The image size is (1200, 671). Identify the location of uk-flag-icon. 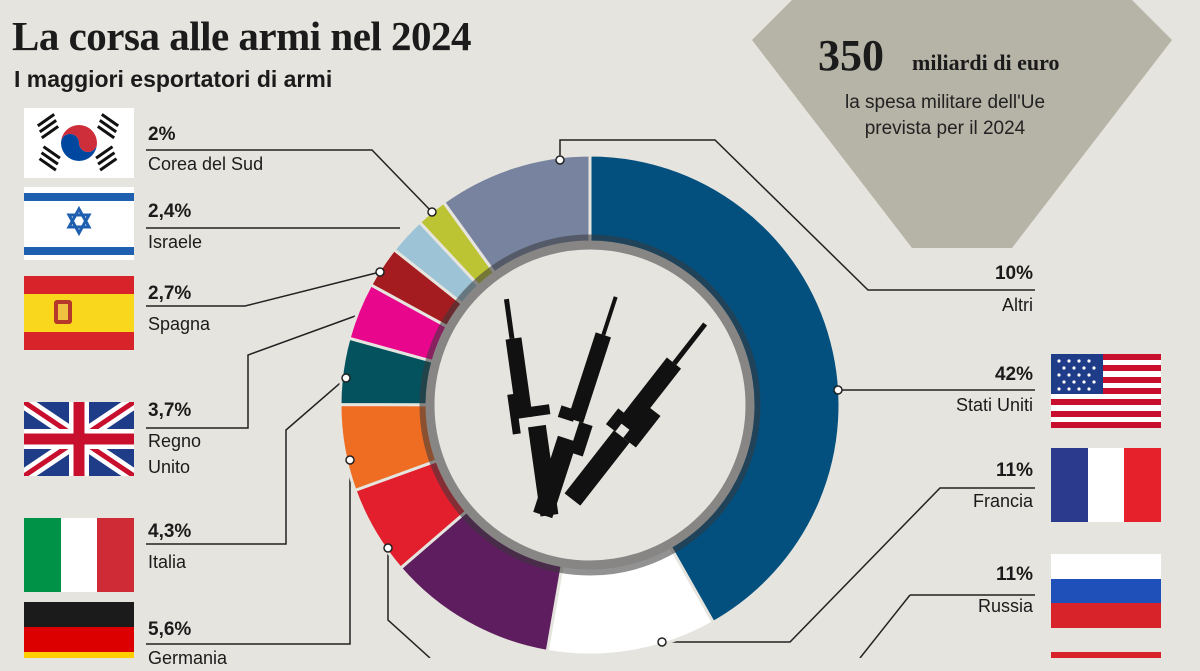
(79, 439).